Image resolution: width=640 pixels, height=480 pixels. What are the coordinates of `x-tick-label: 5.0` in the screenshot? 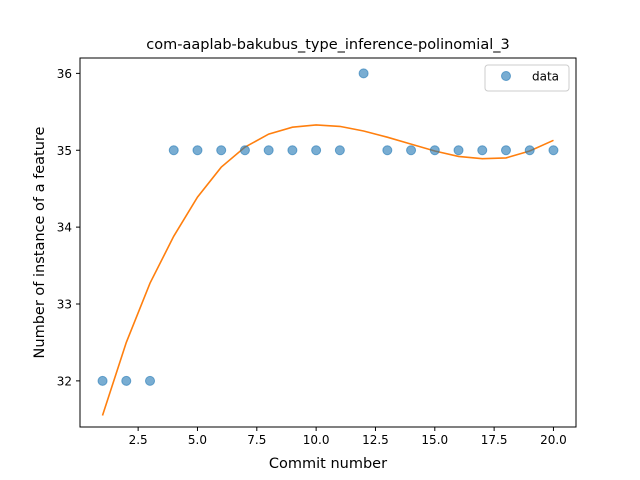 It's located at (197, 440).